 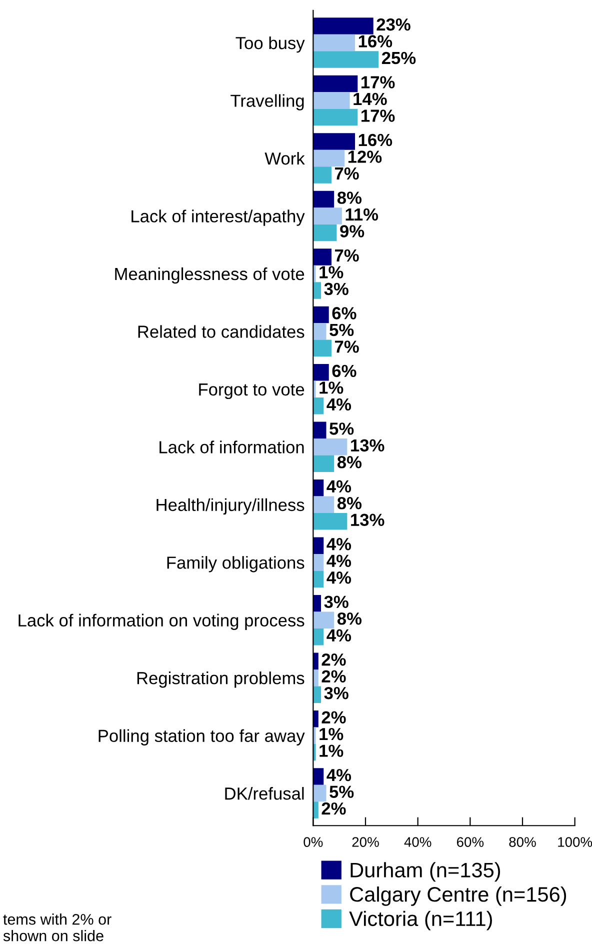 I want to click on x-tick-label: 0%, so click(x=313, y=842).